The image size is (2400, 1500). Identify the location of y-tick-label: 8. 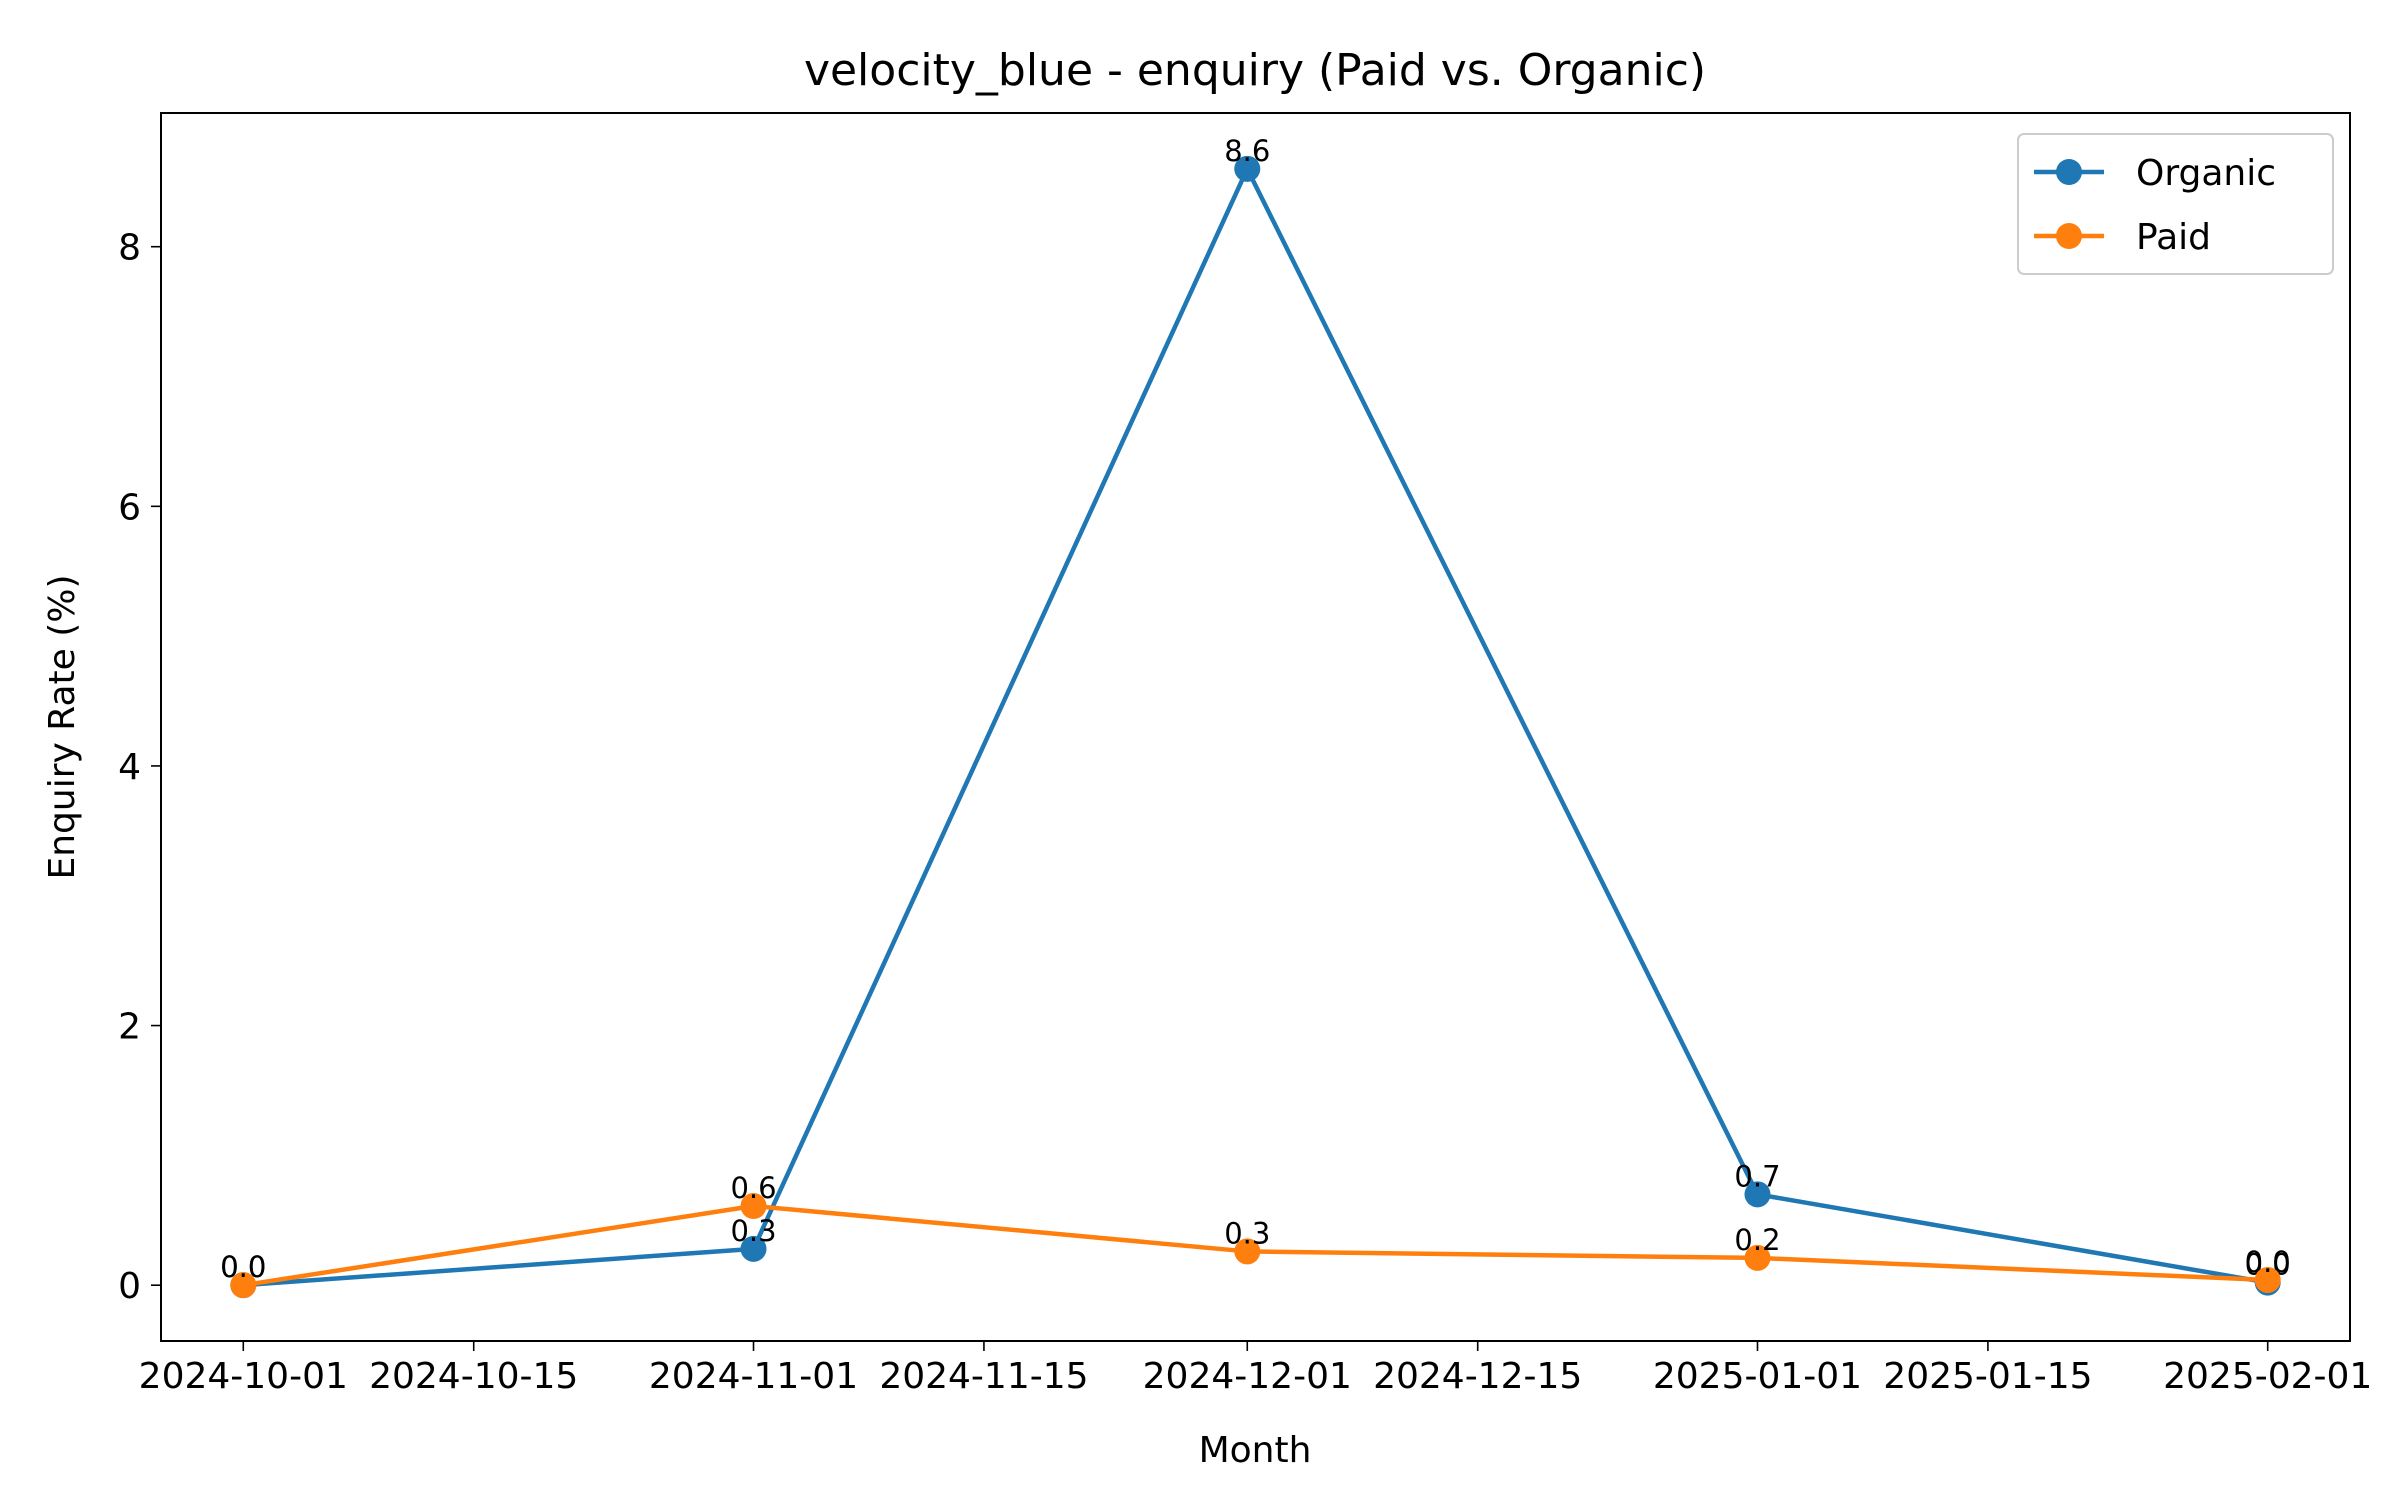
(129, 248).